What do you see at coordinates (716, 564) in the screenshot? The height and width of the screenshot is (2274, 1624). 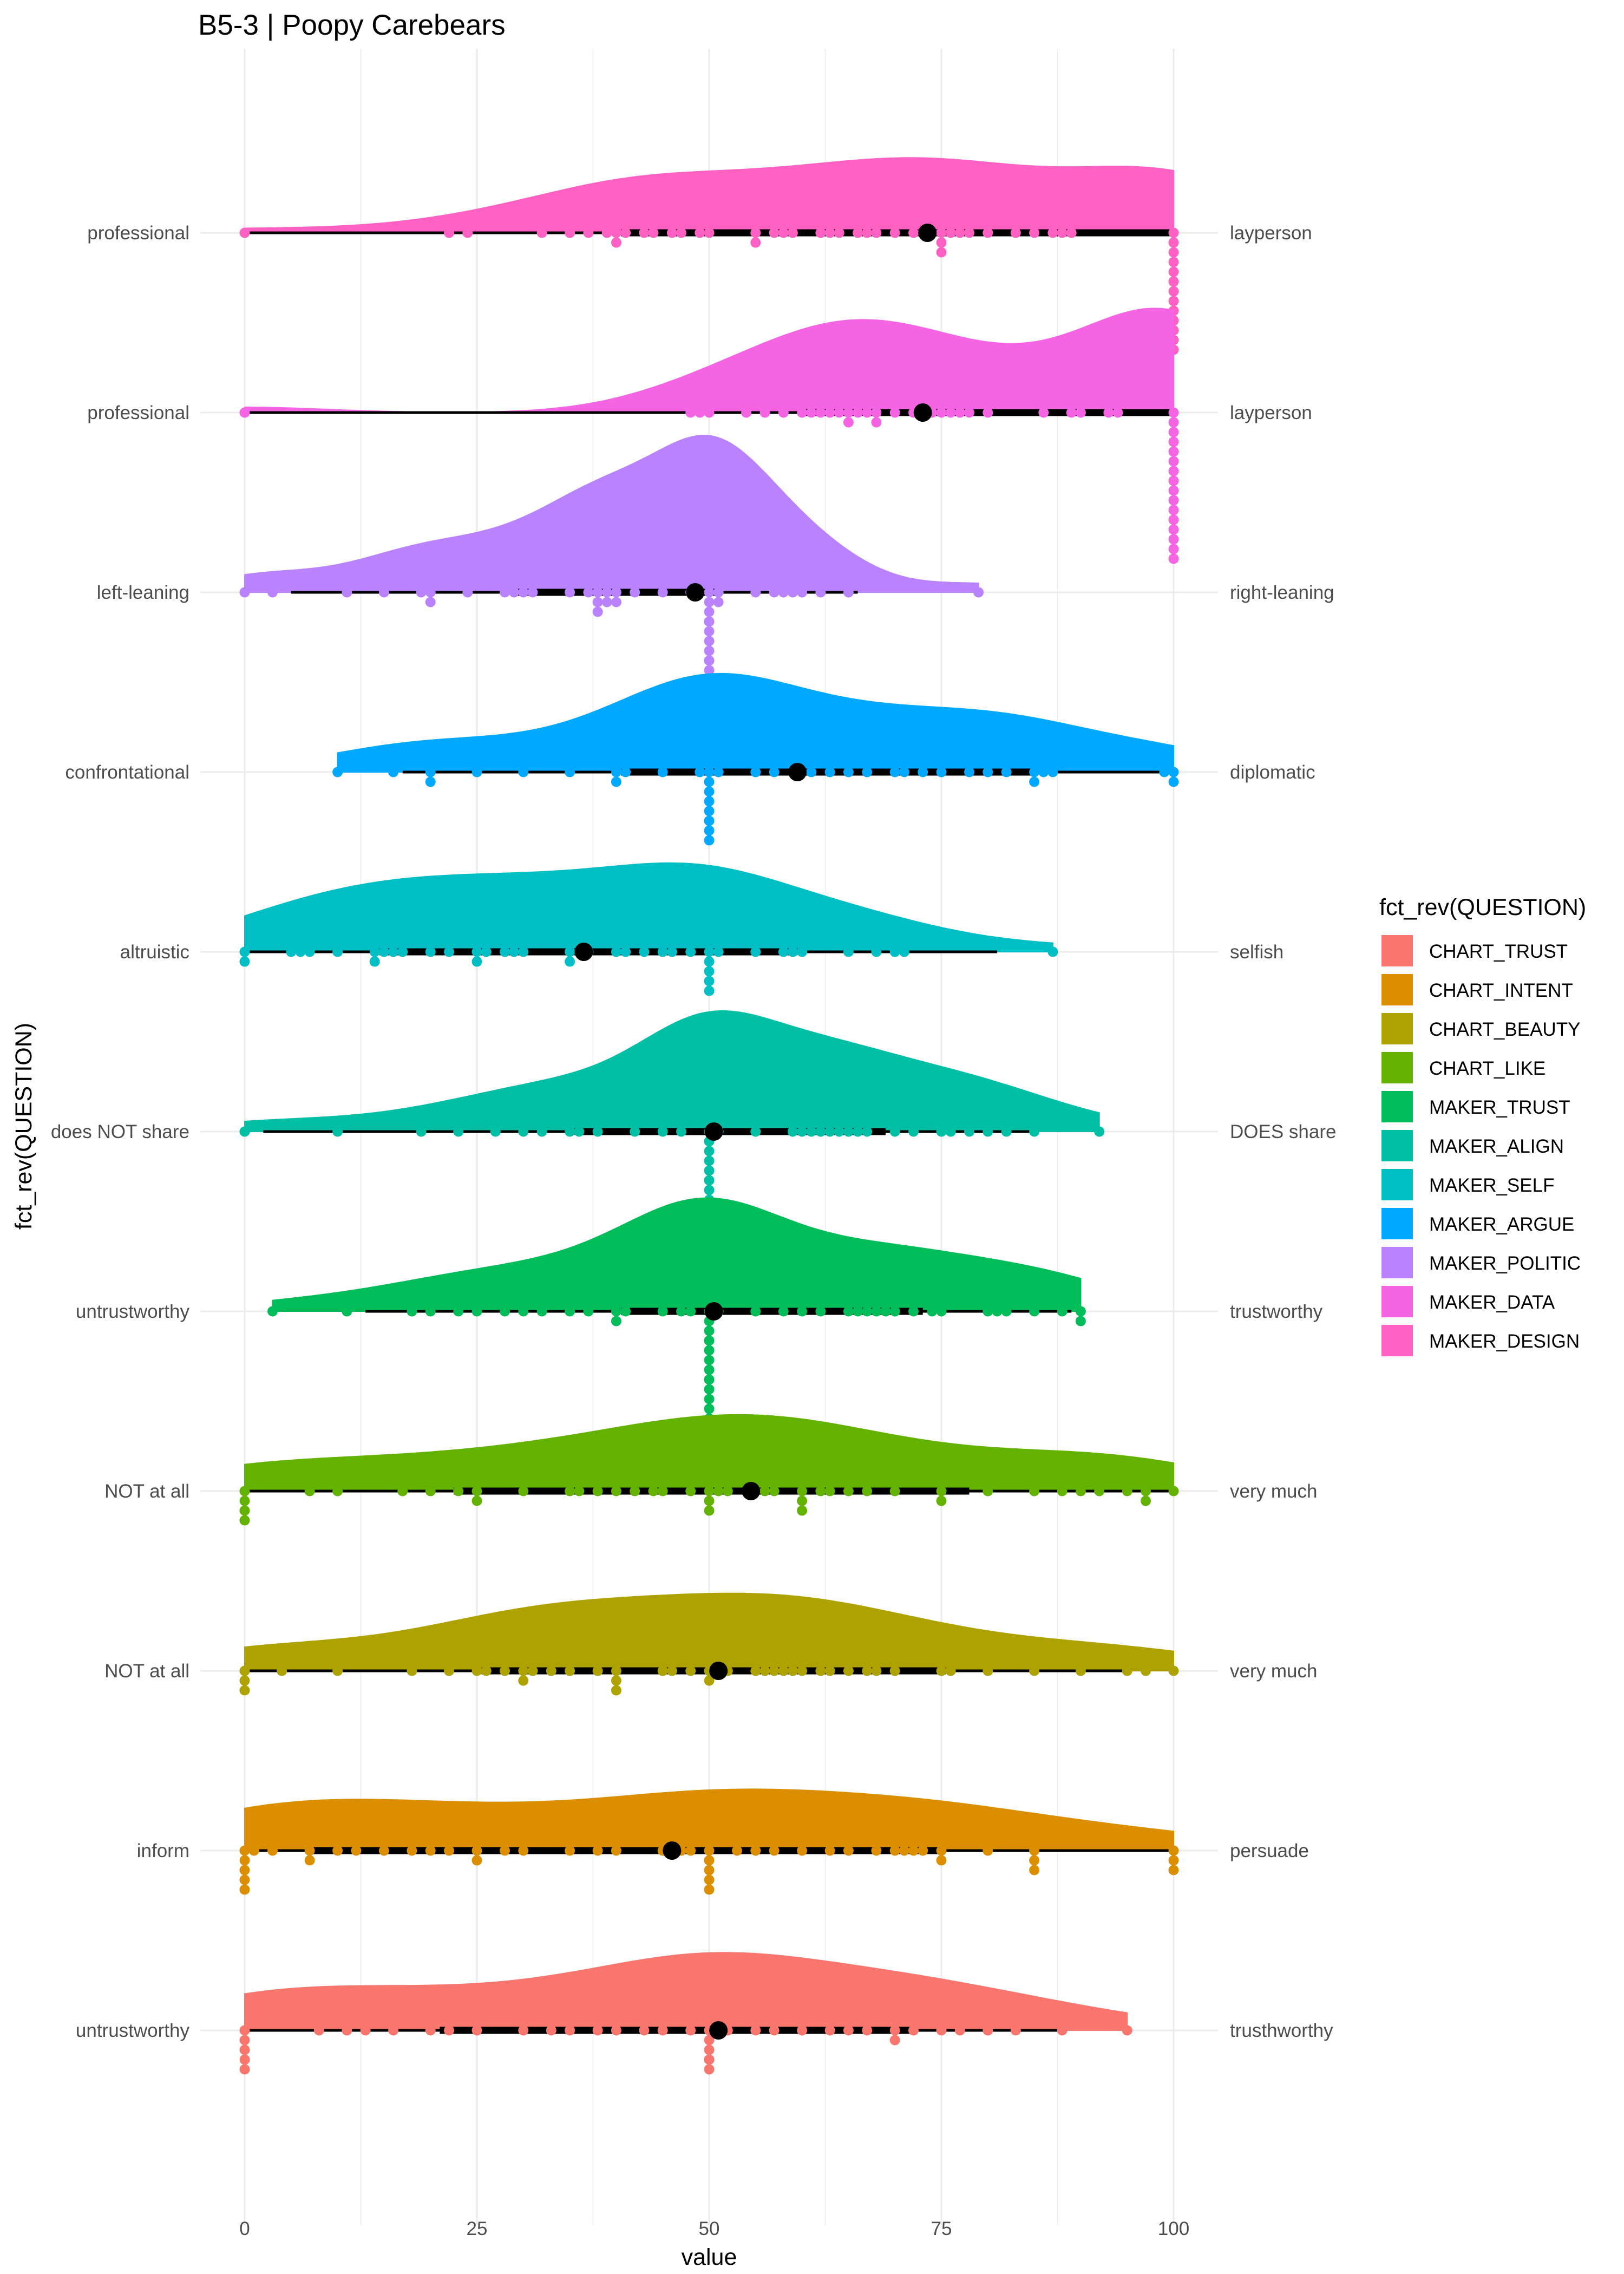 I see `row-maker-politic: left-leaning right-leaning` at bounding box center [716, 564].